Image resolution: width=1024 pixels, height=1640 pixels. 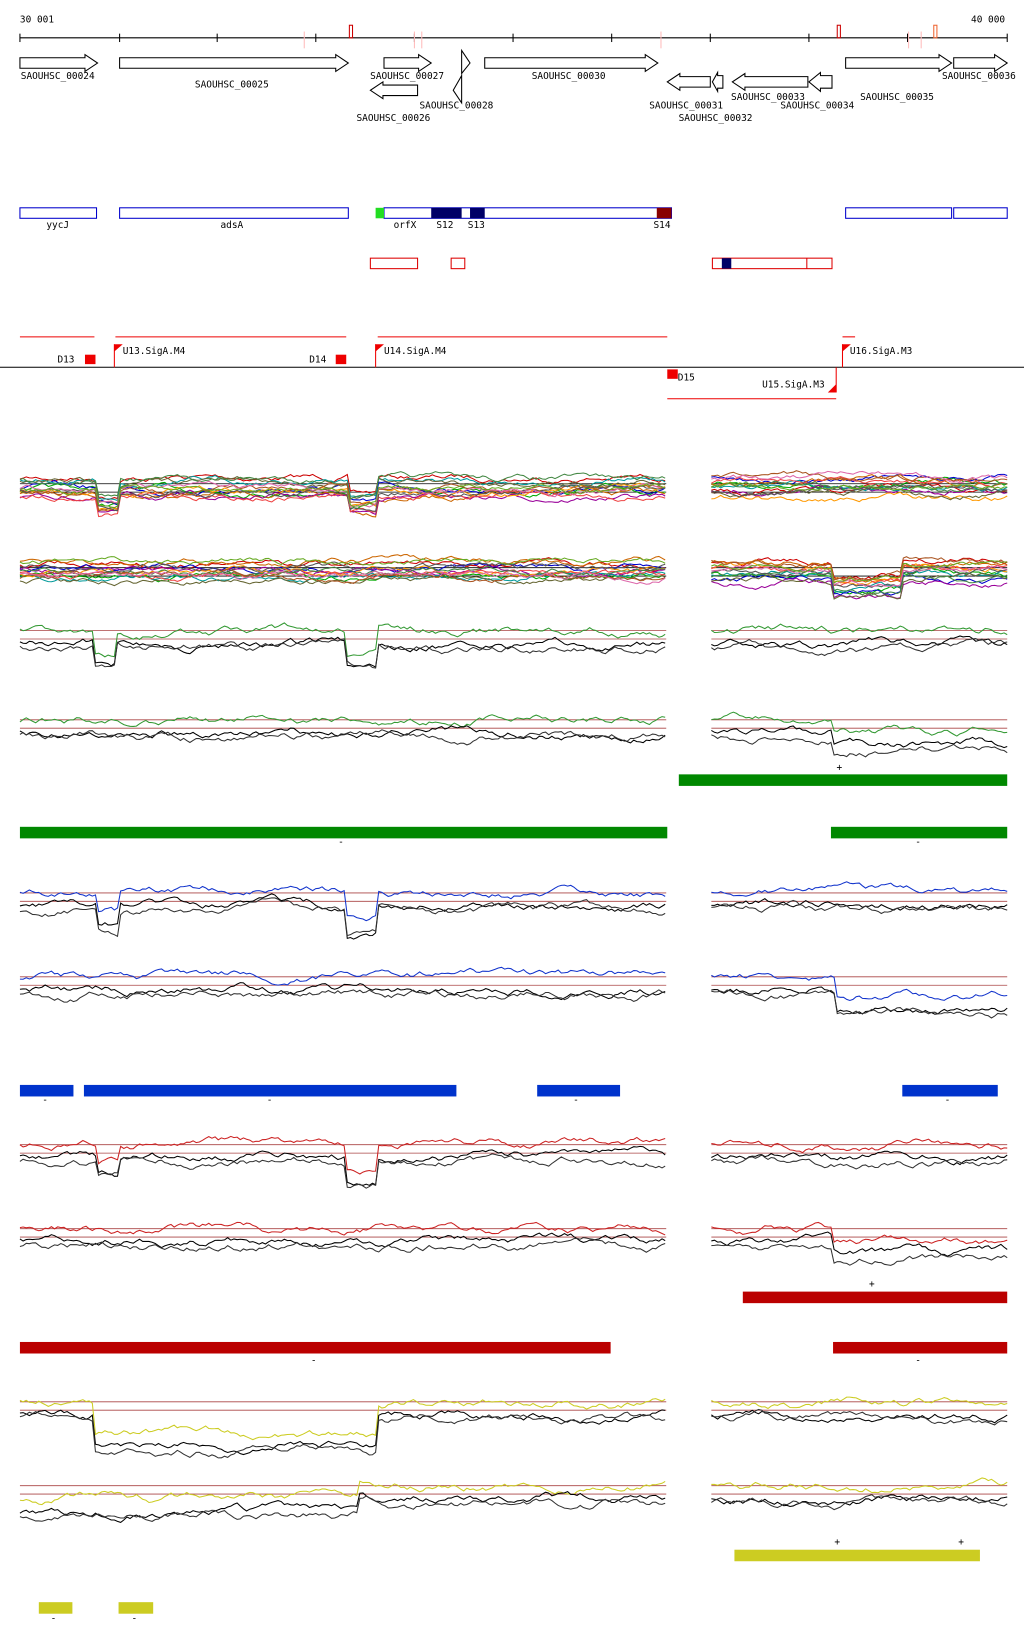 What do you see at coordinates (716, 118) in the screenshot?
I see `gene-label: SAOUHSC_00032` at bounding box center [716, 118].